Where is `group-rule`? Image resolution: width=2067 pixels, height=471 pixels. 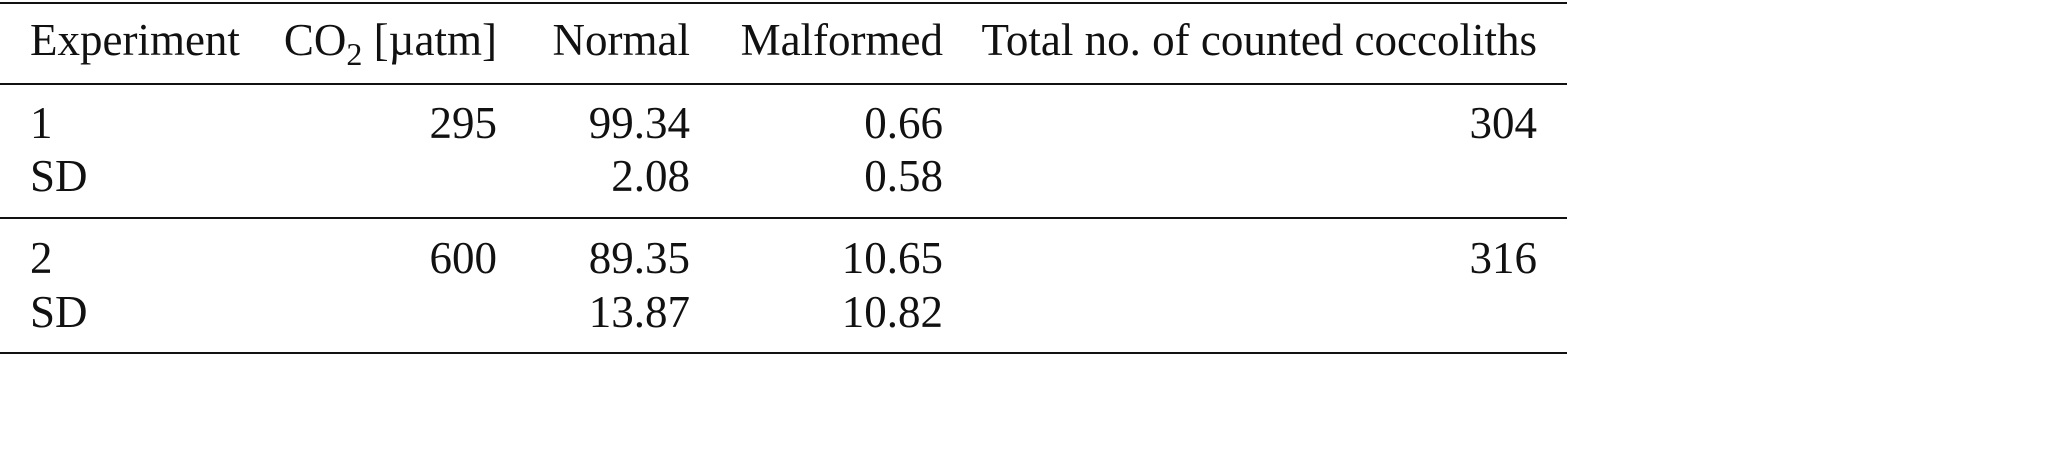
group-rule is located at coordinates (783, 218).